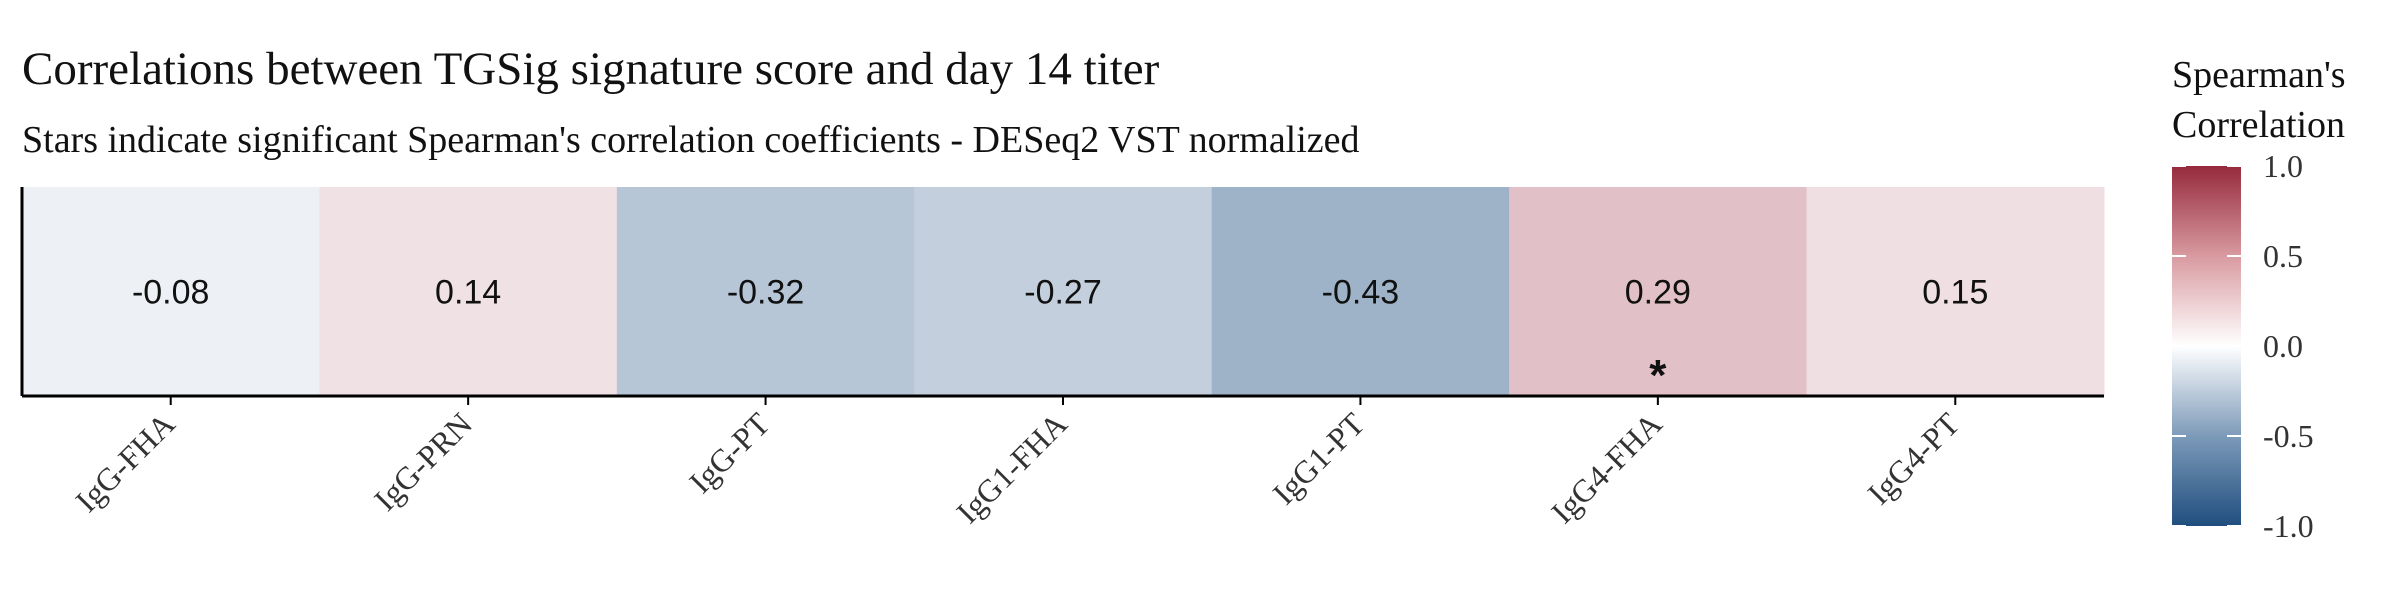 The width and height of the screenshot is (2400, 605). Describe the element at coordinates (1913, 458) in the screenshot. I see `x-tick-label: IgG4-PT` at that location.